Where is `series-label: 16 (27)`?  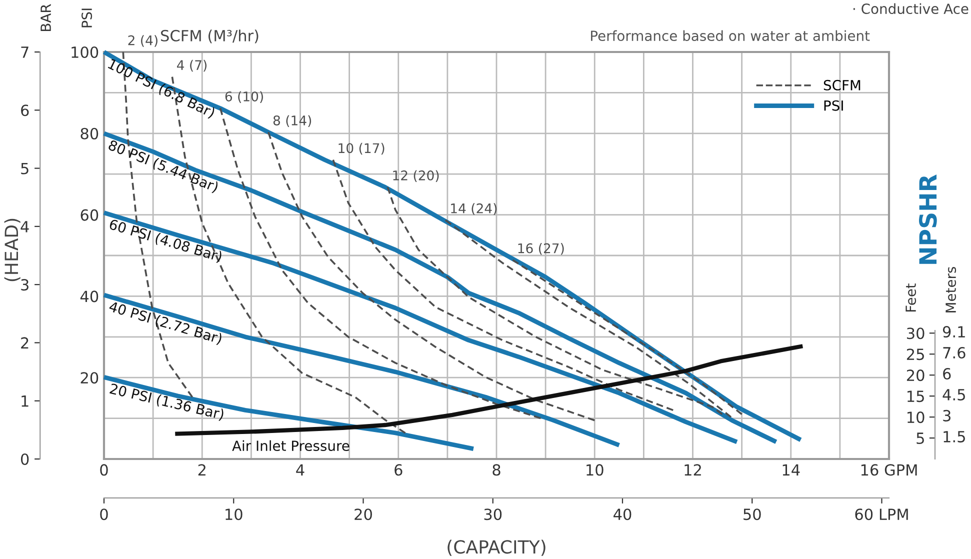 series-label: 16 (27) is located at coordinates (541, 249).